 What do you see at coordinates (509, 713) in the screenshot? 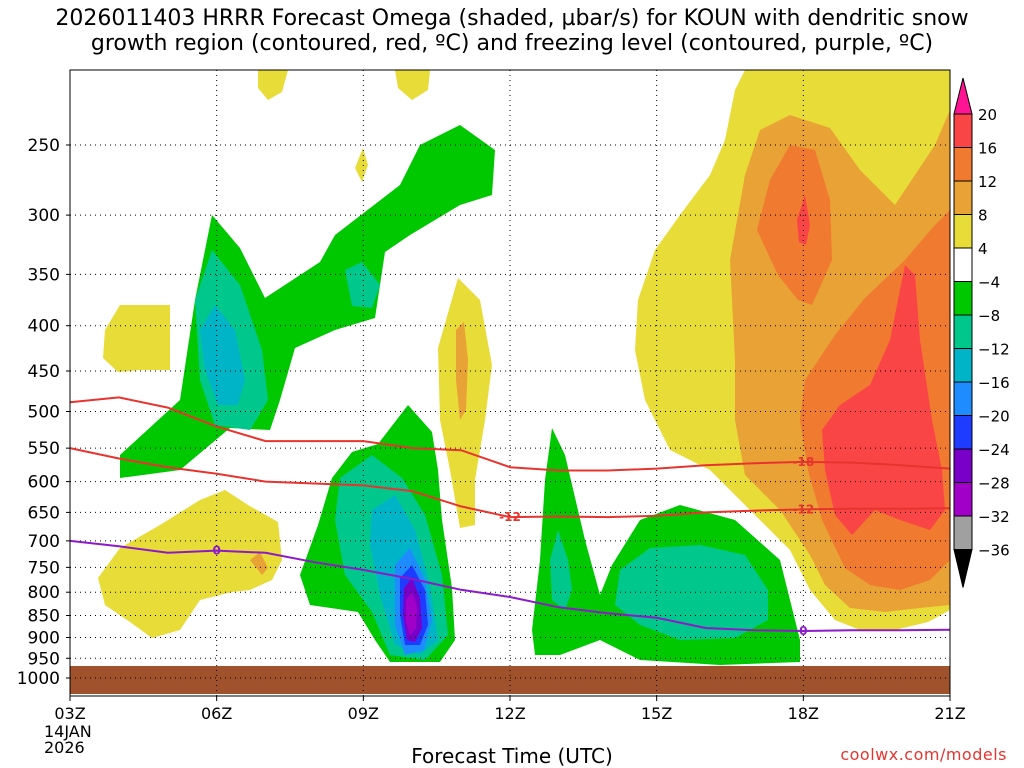
I see `x-tick-label: 12Z` at bounding box center [509, 713].